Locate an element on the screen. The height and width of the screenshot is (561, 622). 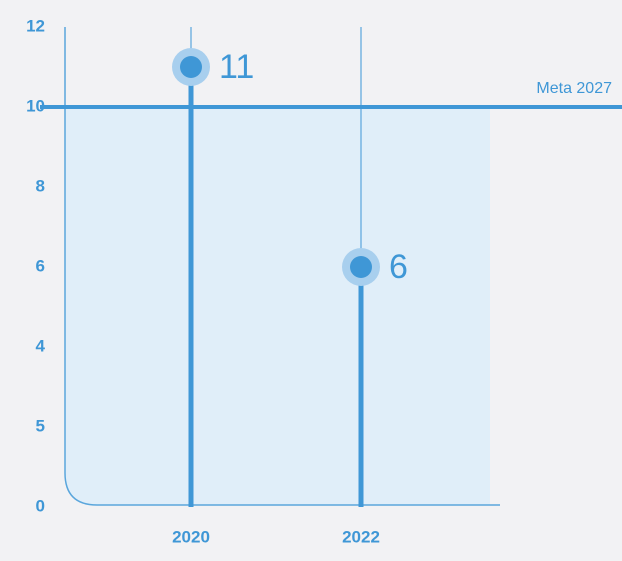
data-label: 6 is located at coordinates (398, 267).